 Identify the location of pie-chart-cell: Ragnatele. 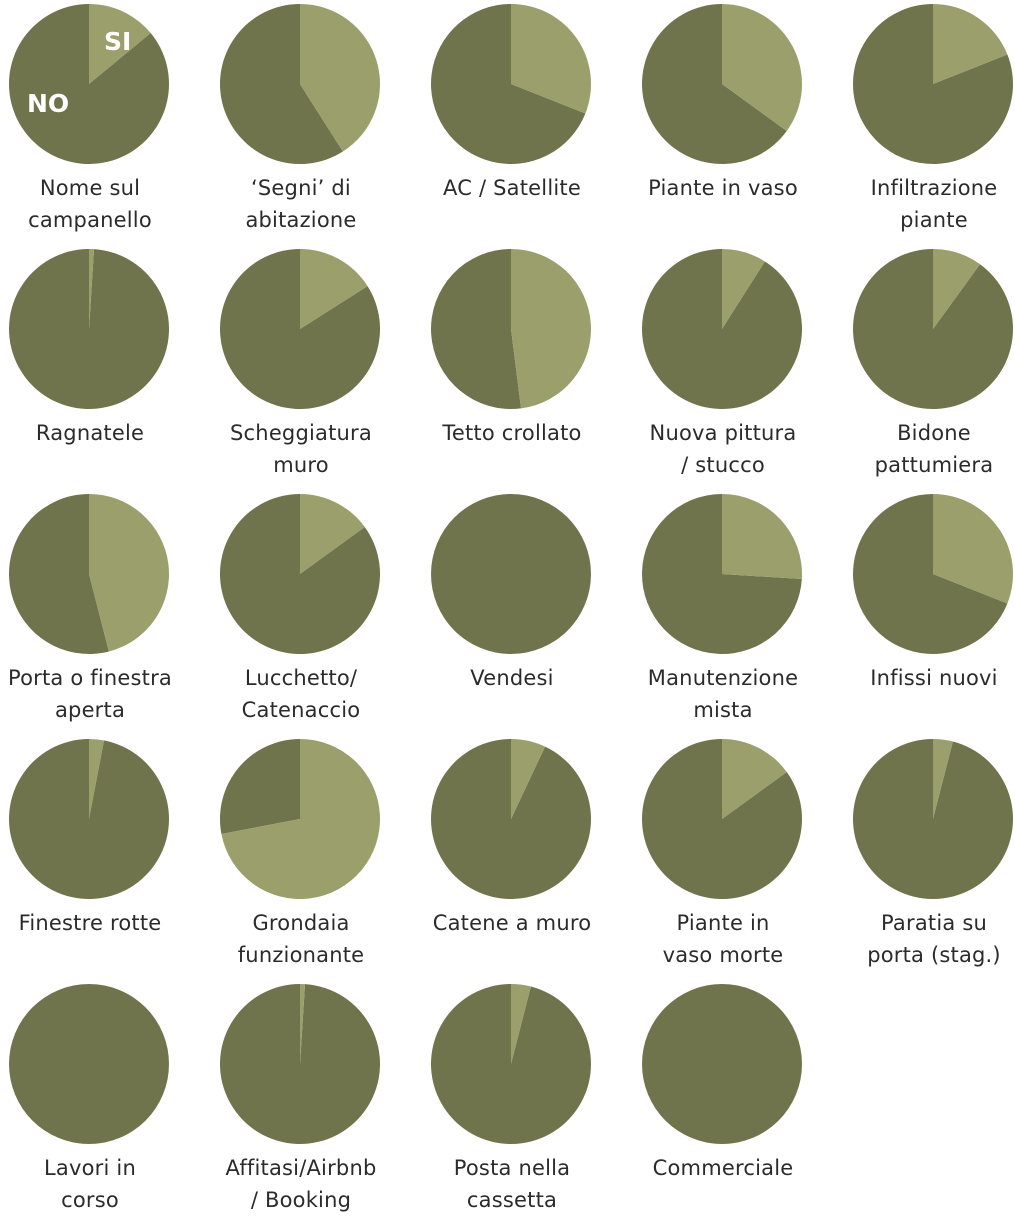
(101, 367).